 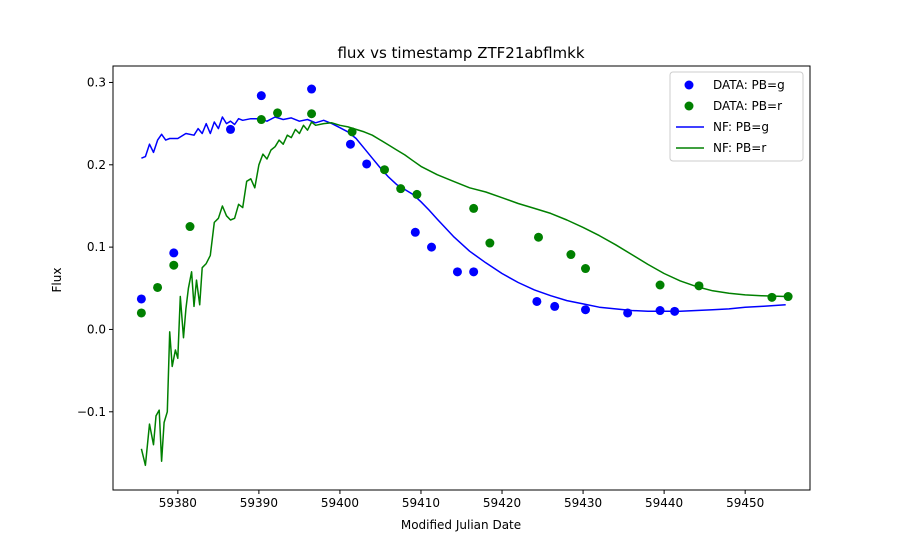 What do you see at coordinates (178, 503) in the screenshot?
I see `x-tick-label: 59380` at bounding box center [178, 503].